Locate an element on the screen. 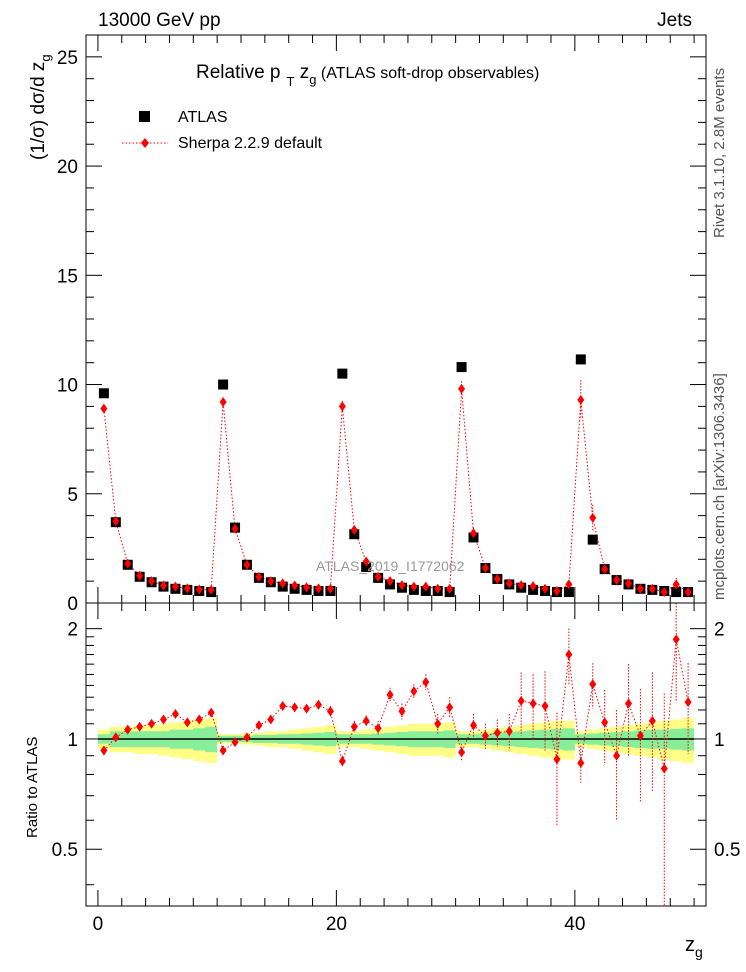 This screenshot has height=972, width=746. title-post: (ATLAS soft-drop observables) is located at coordinates (427, 73).